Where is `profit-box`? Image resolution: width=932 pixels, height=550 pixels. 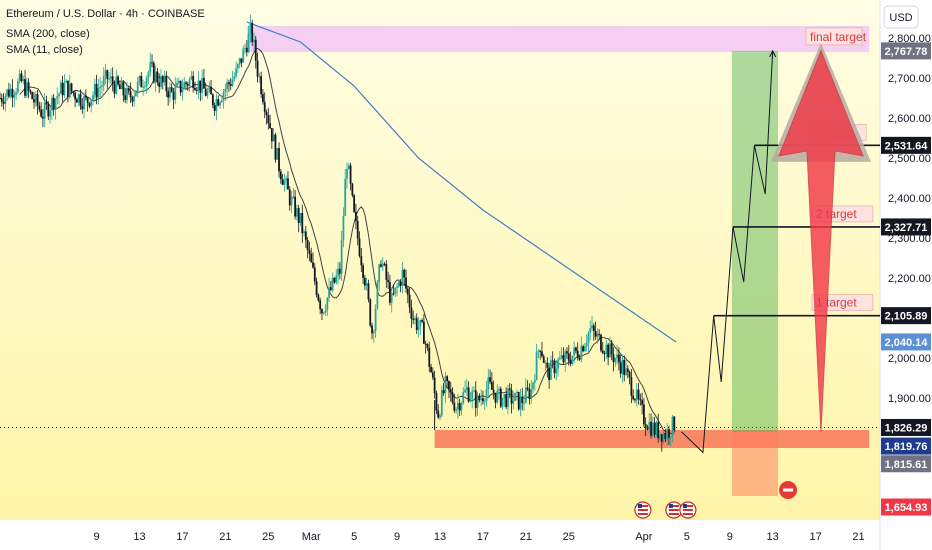
profit-box is located at coordinates (755, 241).